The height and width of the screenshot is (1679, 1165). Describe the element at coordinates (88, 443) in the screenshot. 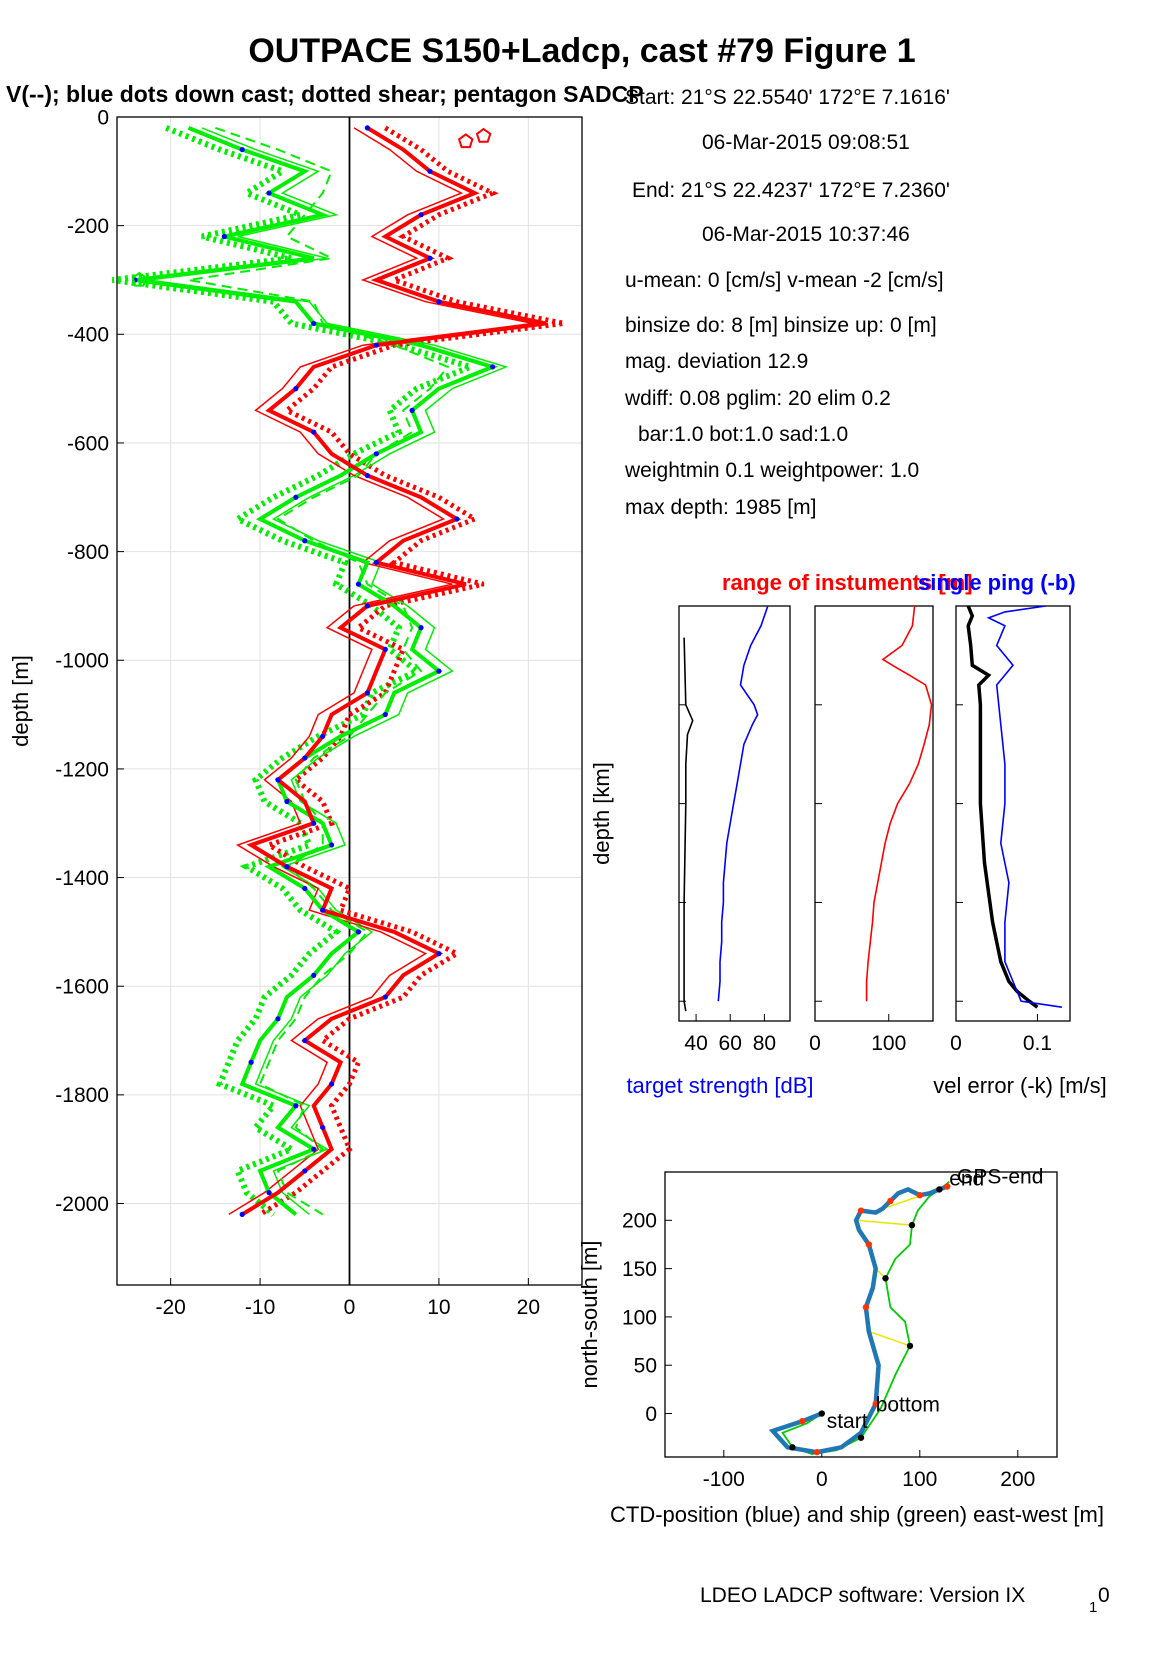

I see `y-tick-label: -600` at that location.